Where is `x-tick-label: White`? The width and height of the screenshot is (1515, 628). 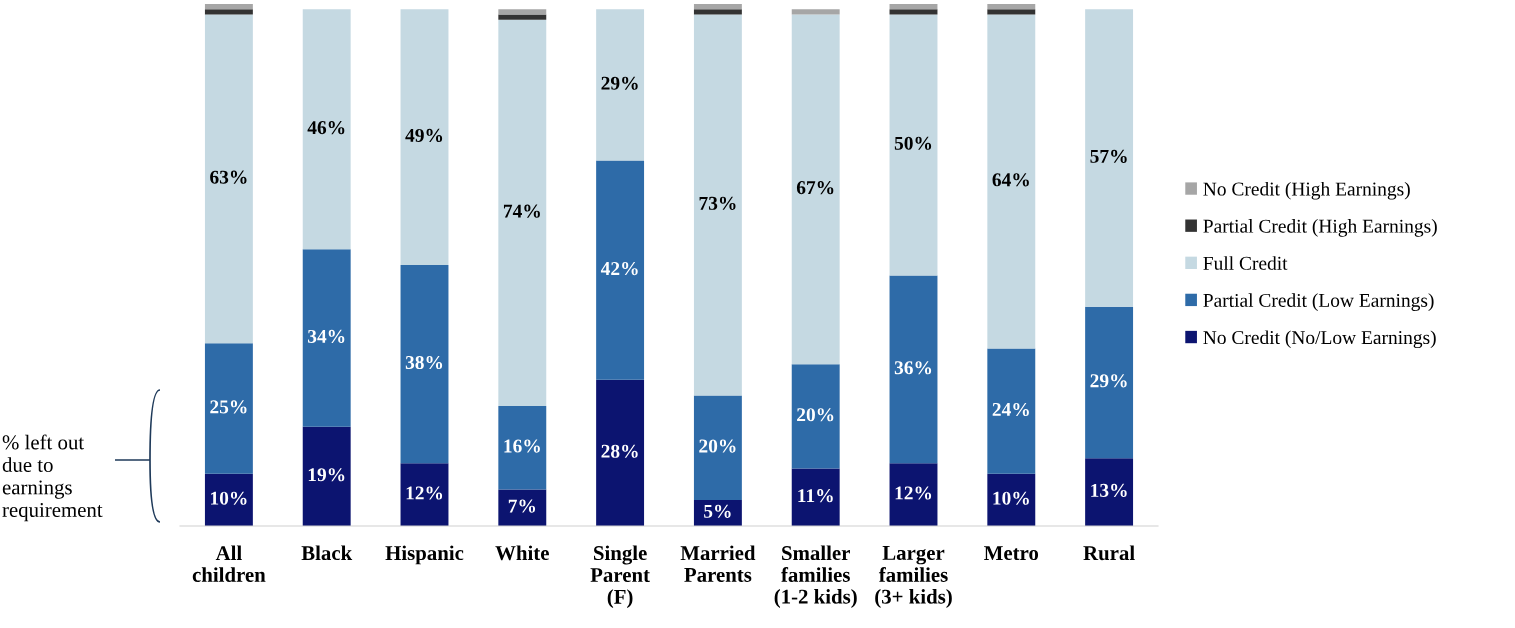
x-tick-label: White is located at coordinates (522, 553).